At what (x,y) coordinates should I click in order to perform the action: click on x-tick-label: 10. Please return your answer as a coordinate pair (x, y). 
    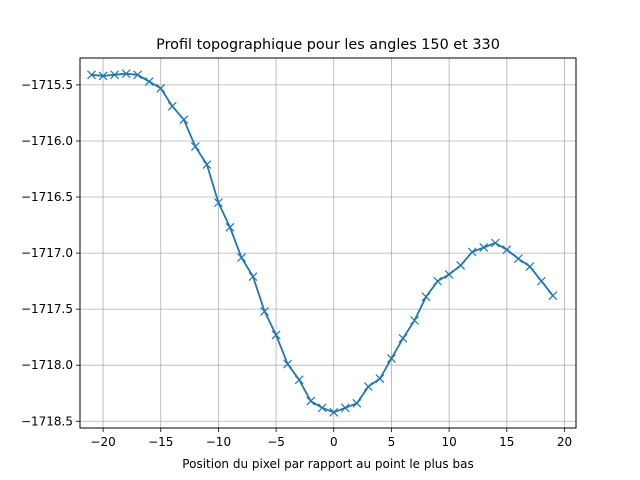
    Looking at the image, I should click on (448, 442).